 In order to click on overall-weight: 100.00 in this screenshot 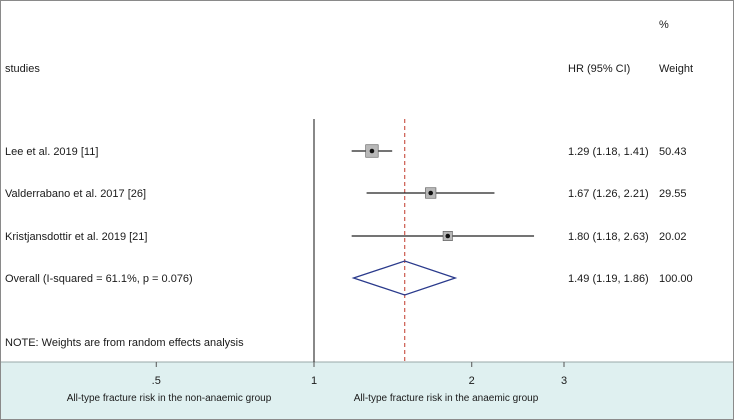, I will do `click(676, 279)`.